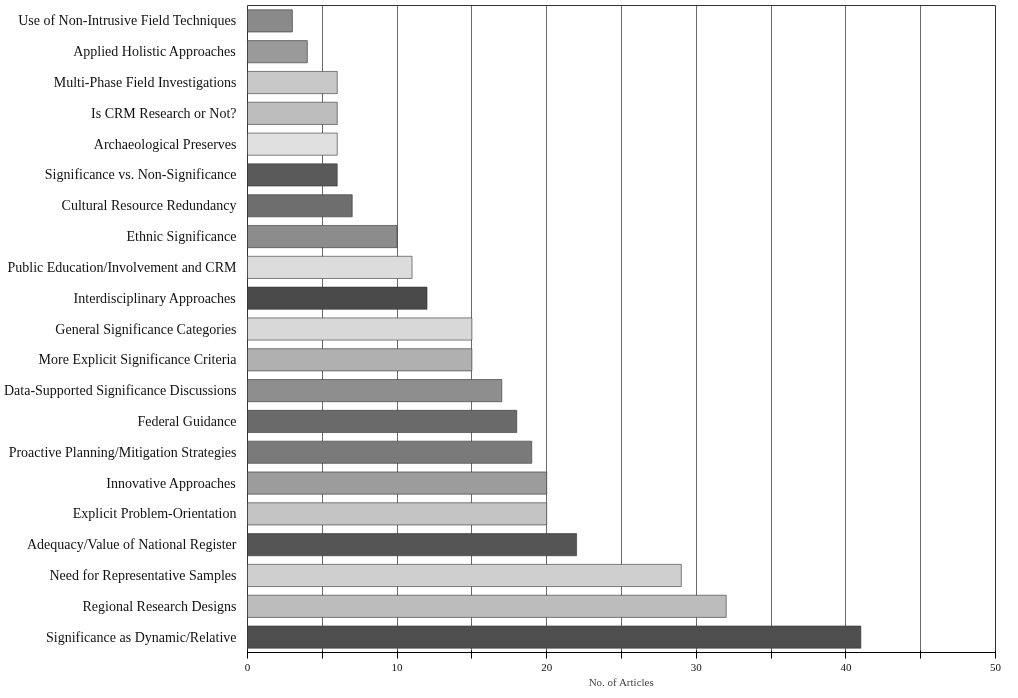 The image size is (1018, 698). What do you see at coordinates (171, 483) in the screenshot?
I see `y-tick-label: Innovative Approaches` at bounding box center [171, 483].